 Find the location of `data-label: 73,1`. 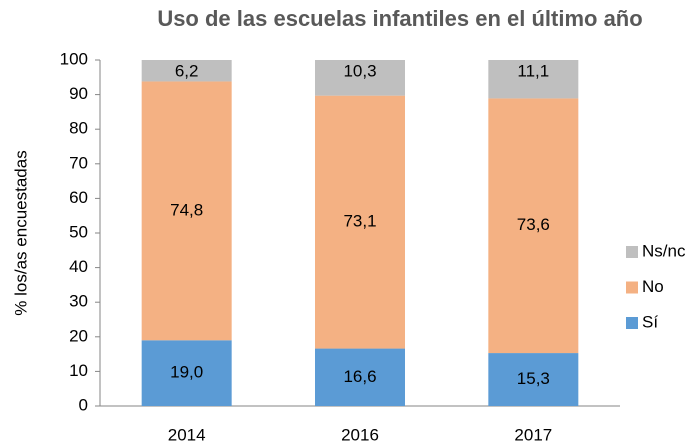

data-label: 73,1 is located at coordinates (359, 221).